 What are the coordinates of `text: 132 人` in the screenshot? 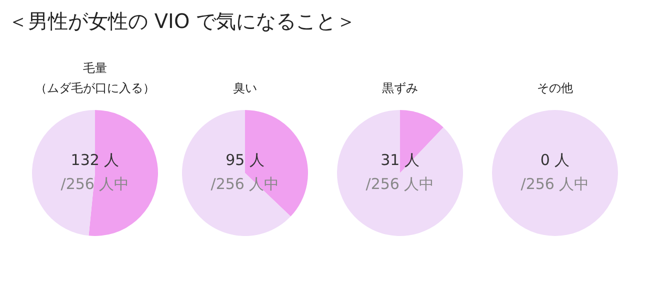 It's located at (95, 159).